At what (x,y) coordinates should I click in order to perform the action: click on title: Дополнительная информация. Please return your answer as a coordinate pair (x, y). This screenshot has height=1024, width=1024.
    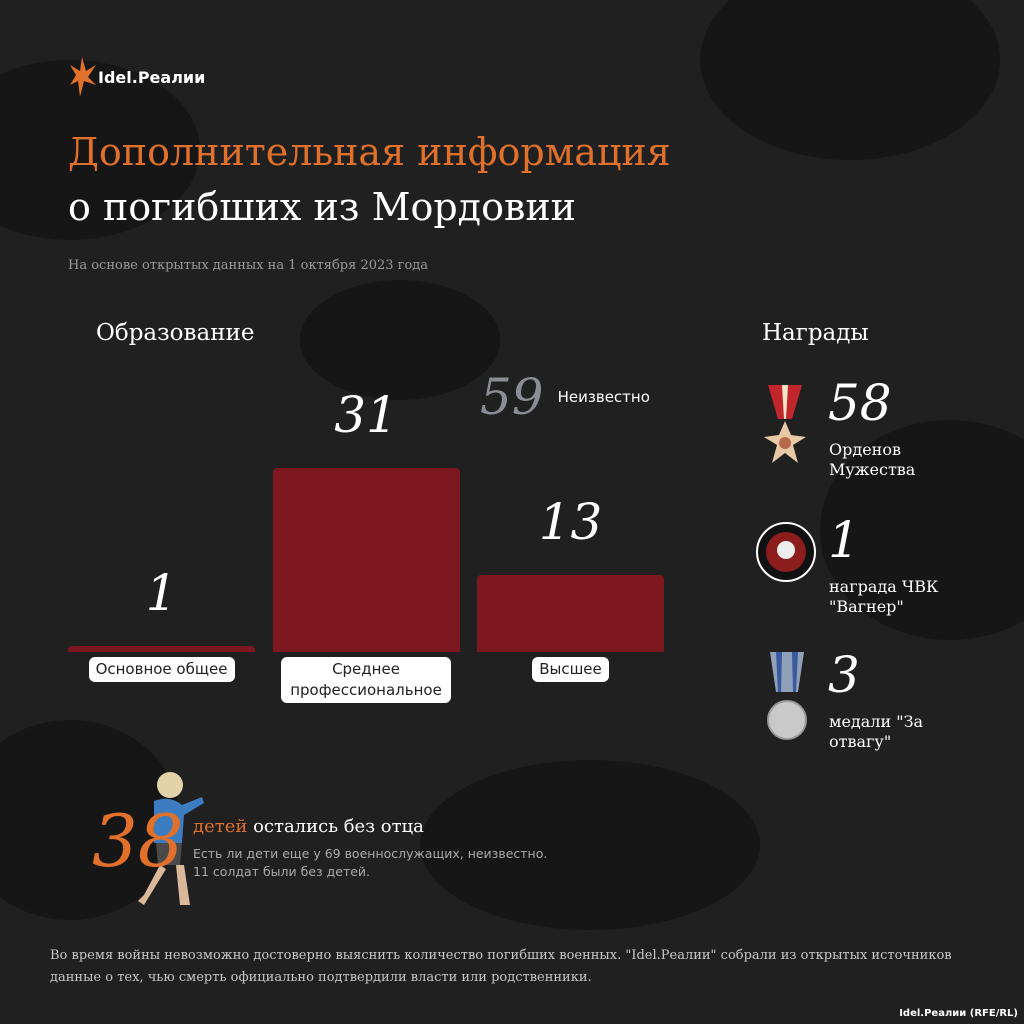
    Looking at the image, I should click on (369, 152).